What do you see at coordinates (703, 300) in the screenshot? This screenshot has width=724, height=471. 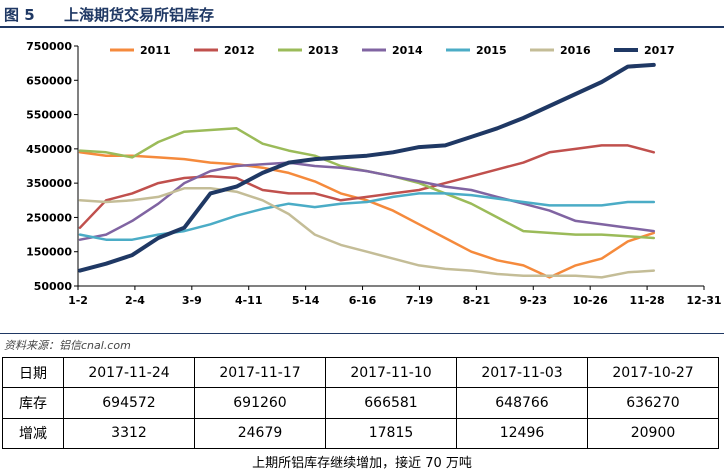 I see `x-tick-label: 12-31` at bounding box center [703, 300].